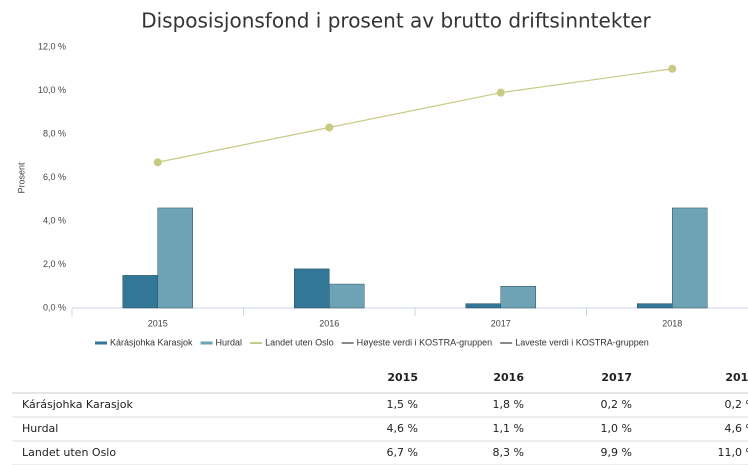 The height and width of the screenshot is (465, 748). I want to click on y-axis-label: Prosent, so click(21, 178).